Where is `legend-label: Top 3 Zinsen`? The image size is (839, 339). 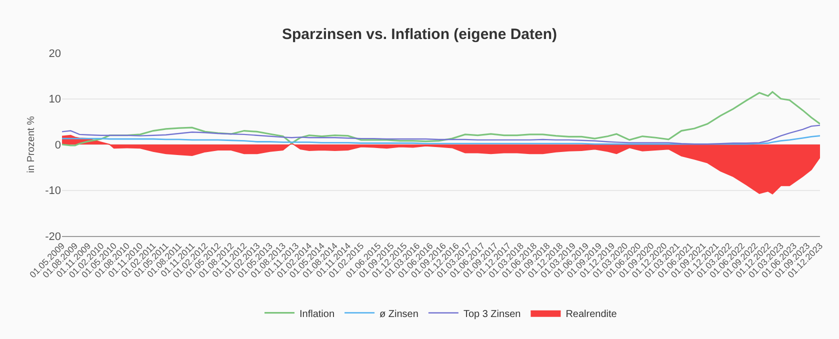 legend-label: Top 3 Zinsen is located at coordinates (492, 314).